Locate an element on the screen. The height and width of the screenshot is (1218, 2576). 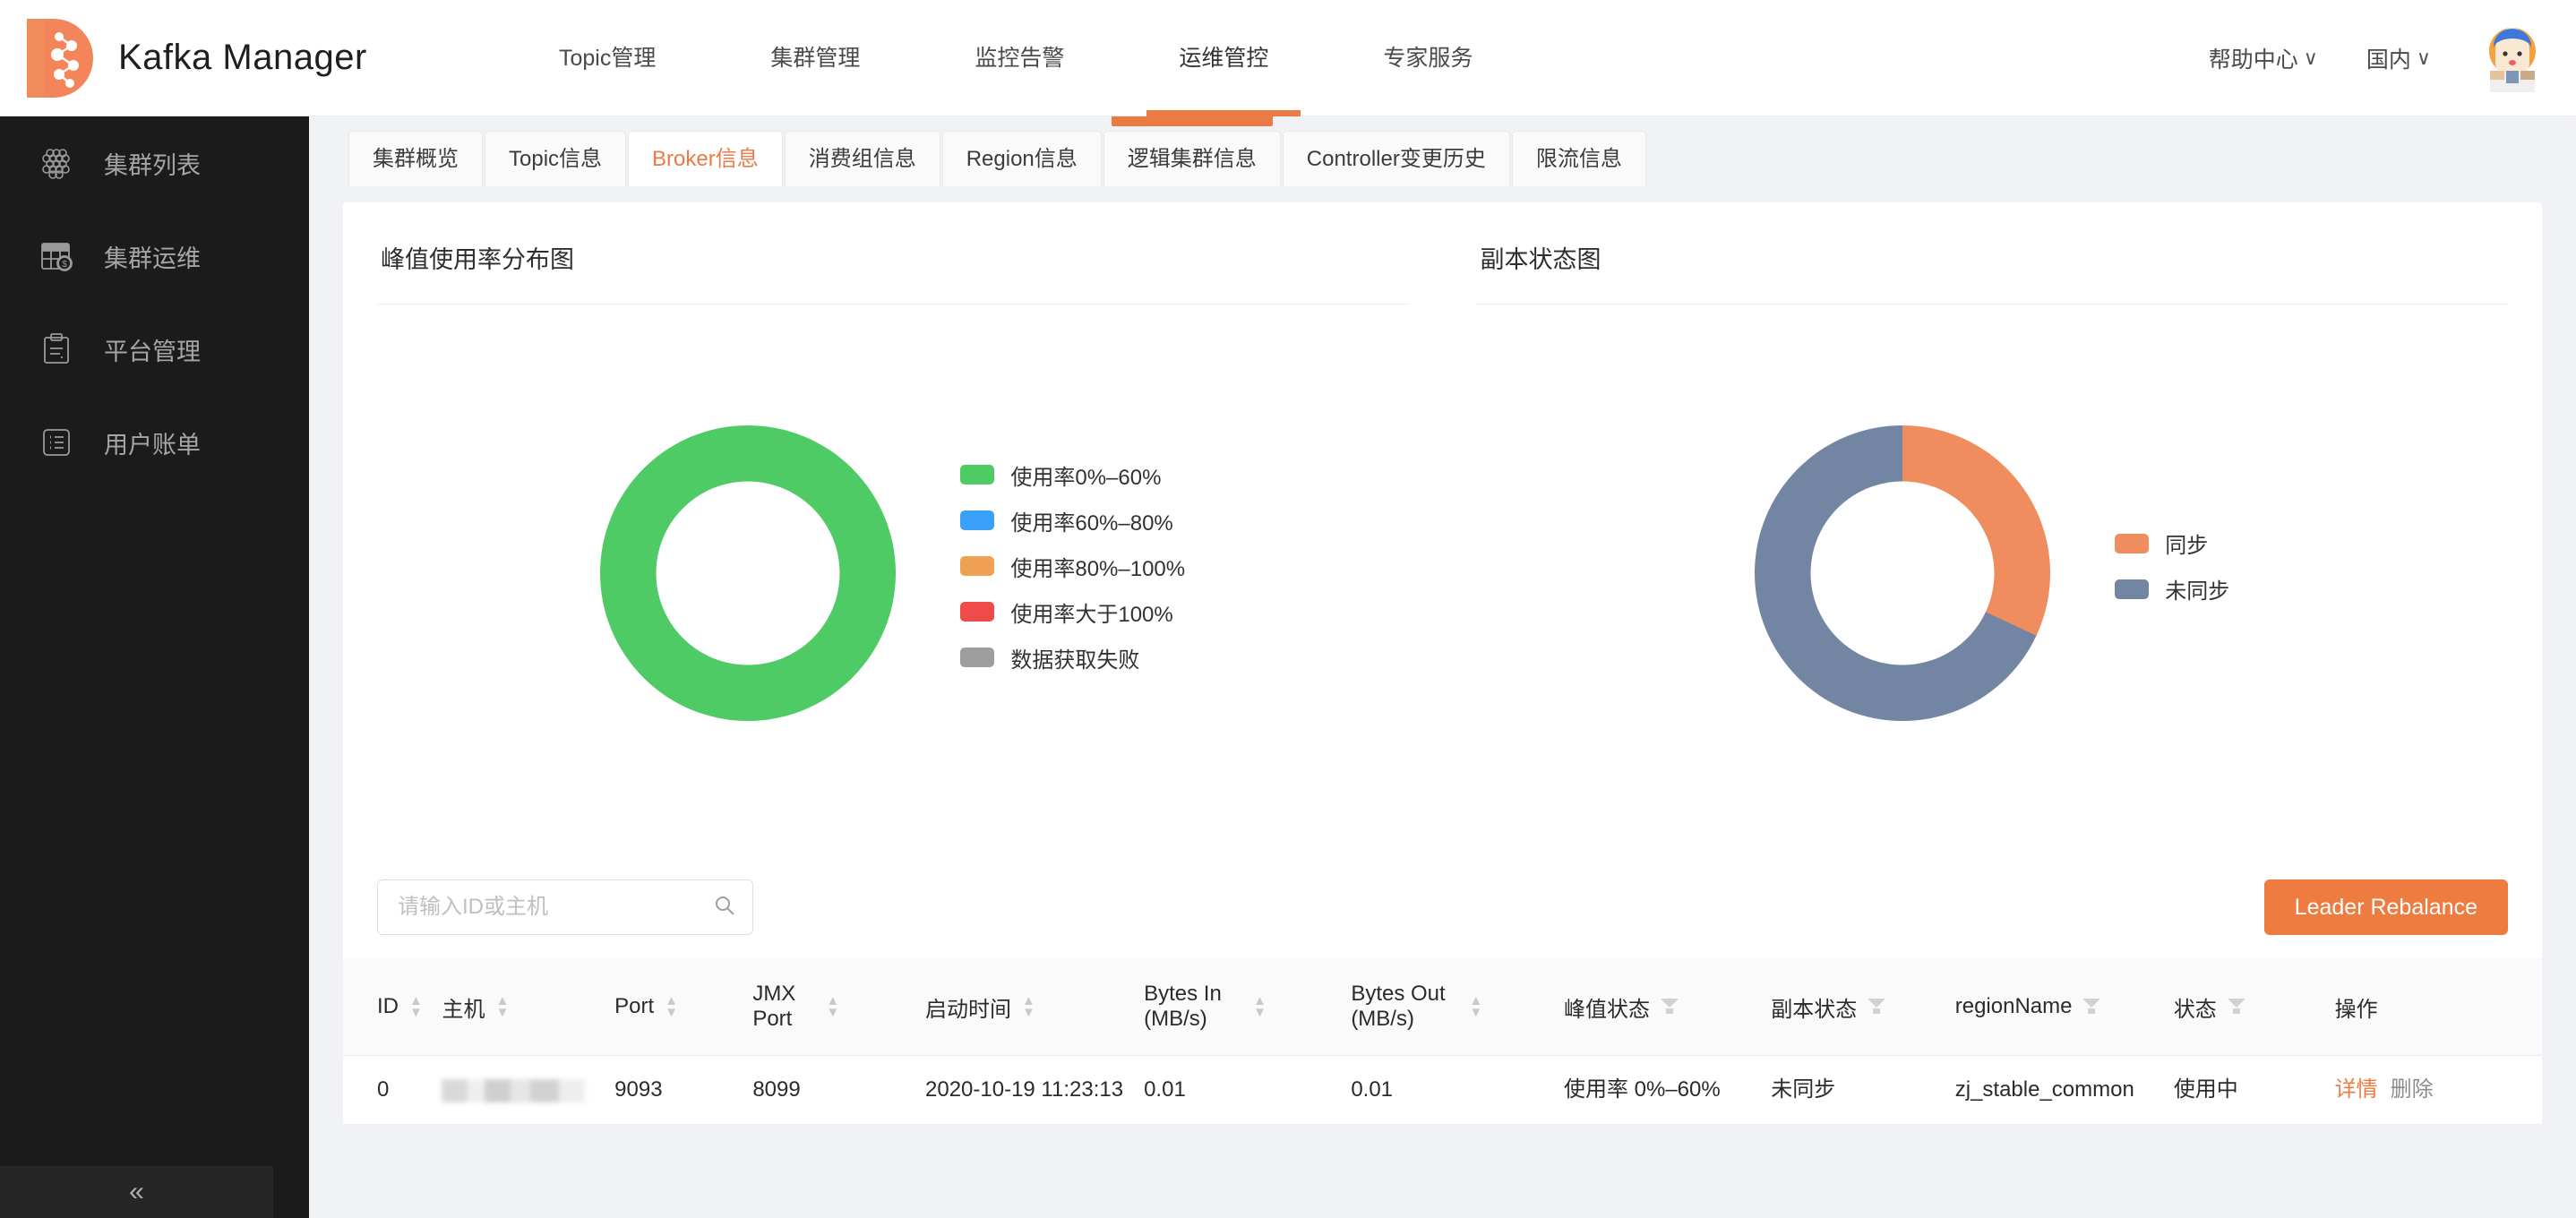
search-input is located at coordinates (555, 907).